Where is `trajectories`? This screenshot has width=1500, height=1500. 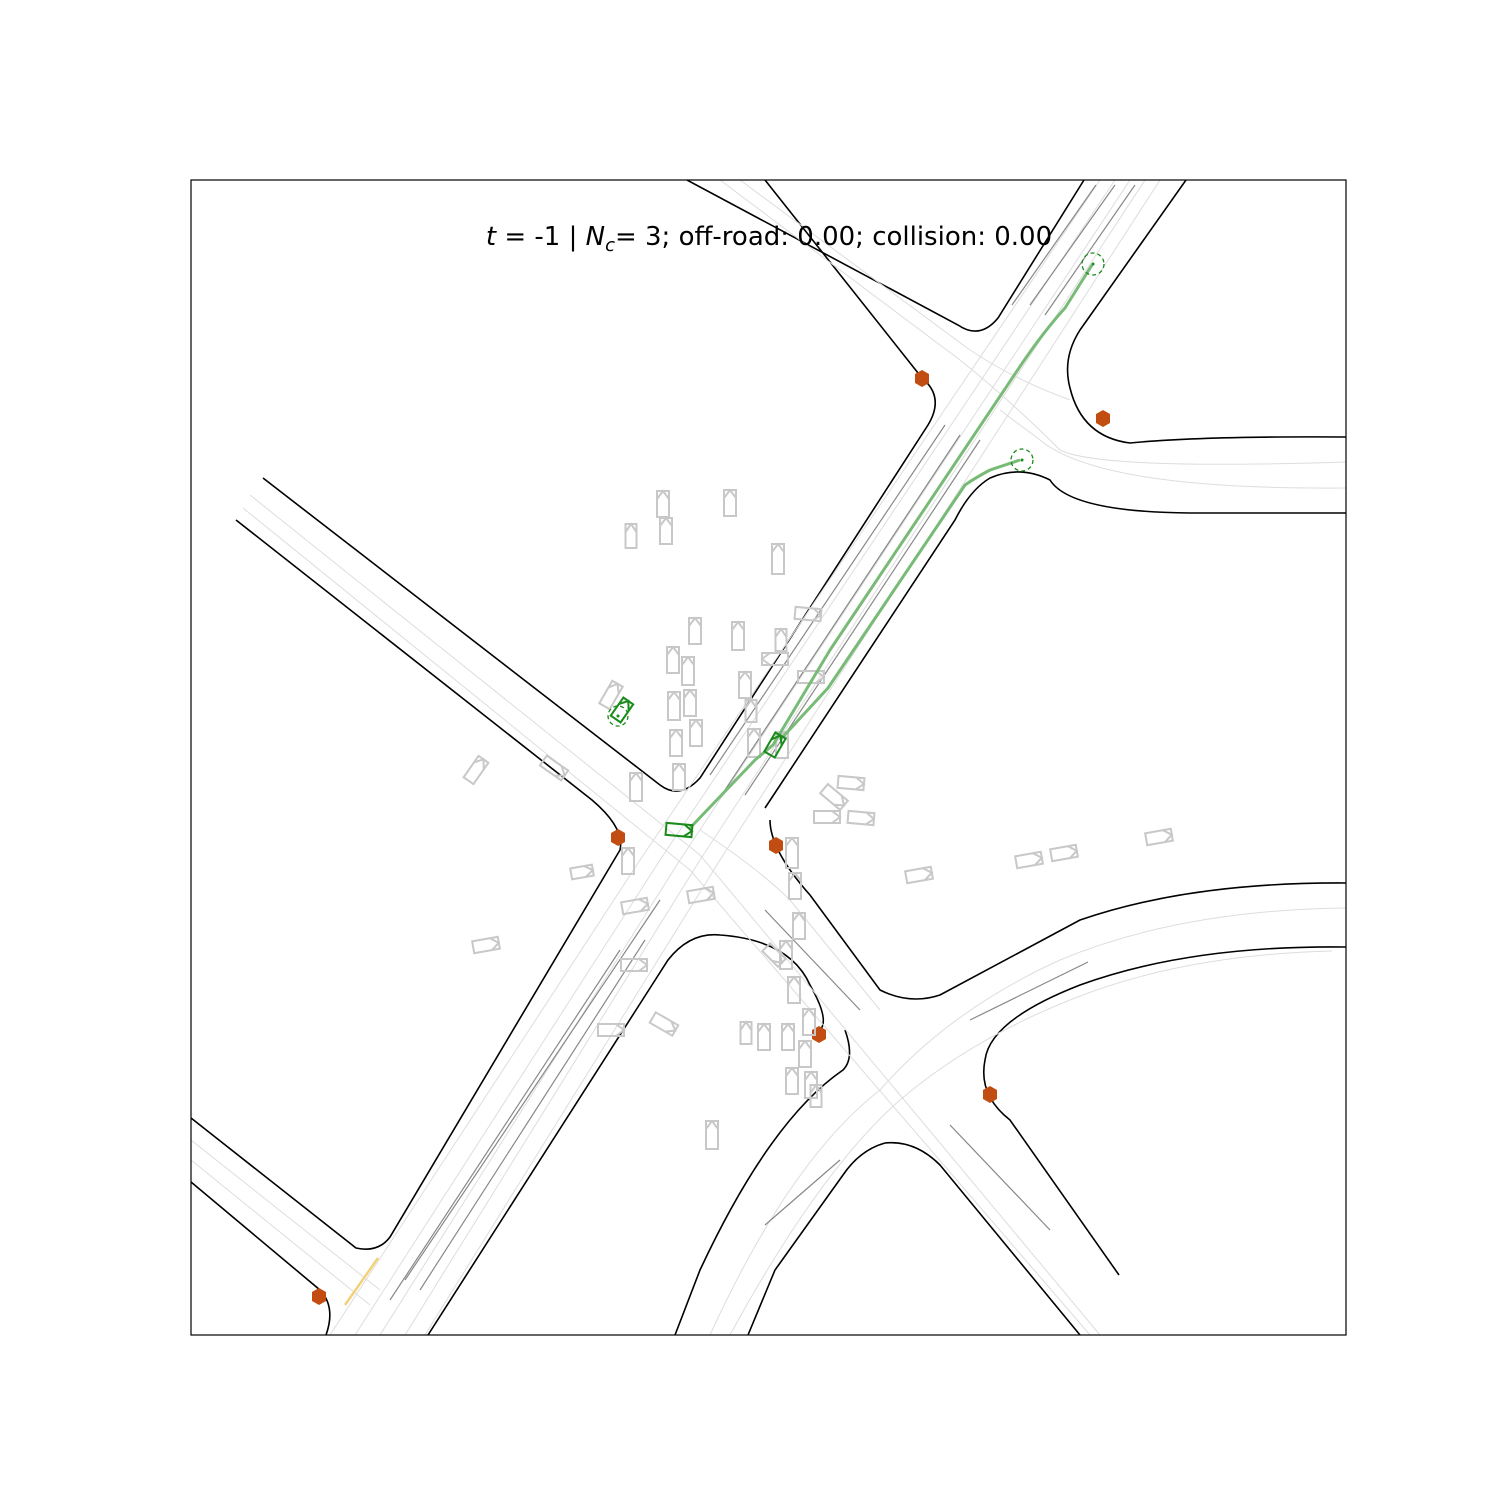 trajectories is located at coordinates (891, 547).